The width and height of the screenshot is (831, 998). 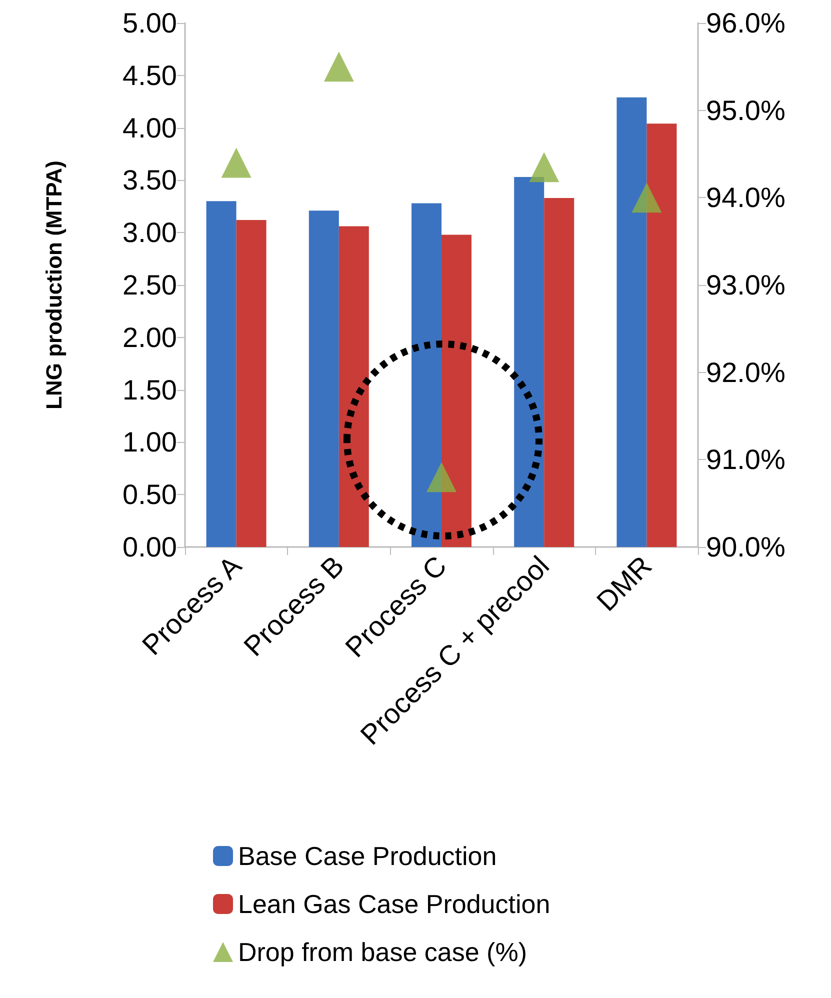 What do you see at coordinates (367, 856) in the screenshot?
I see `legend-label: Base Case Production` at bounding box center [367, 856].